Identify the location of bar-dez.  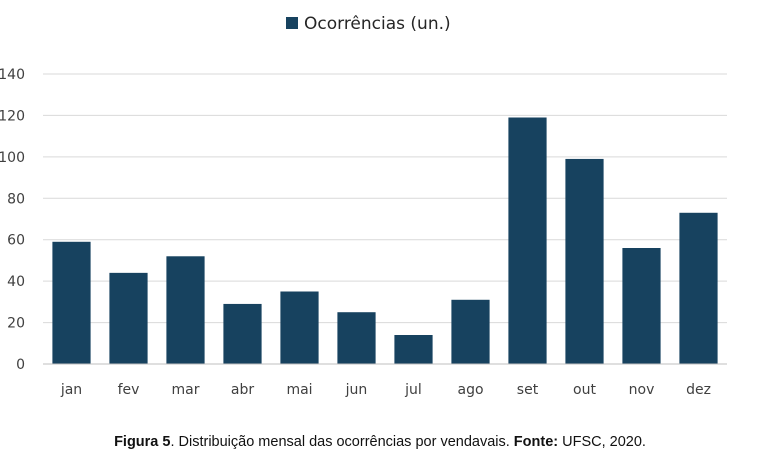
(698, 288).